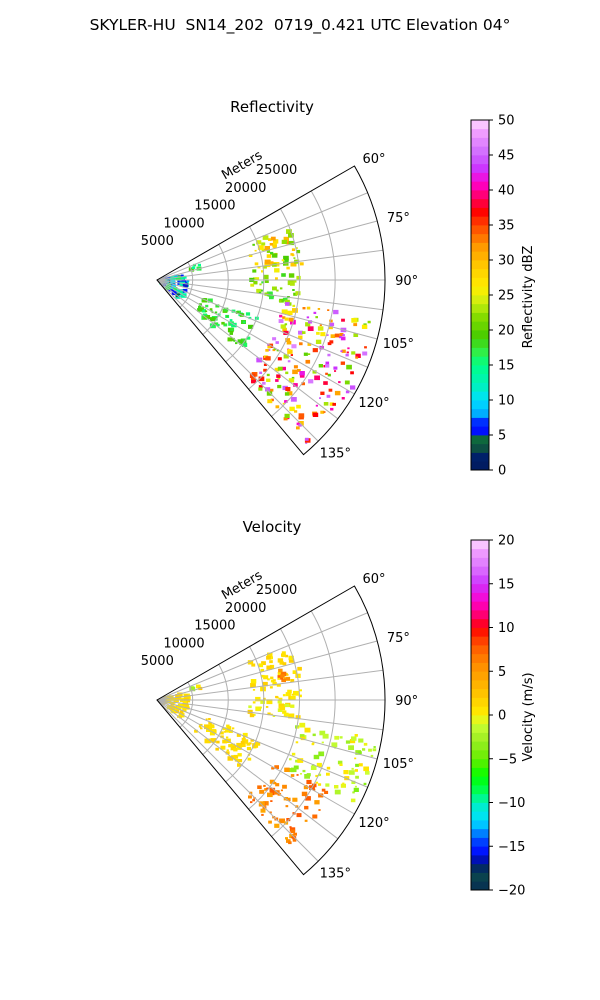 This screenshot has height=1000, width=600. Describe the element at coordinates (374, 159) in the screenshot. I see `azimuth-tick-label: 60°` at that location.